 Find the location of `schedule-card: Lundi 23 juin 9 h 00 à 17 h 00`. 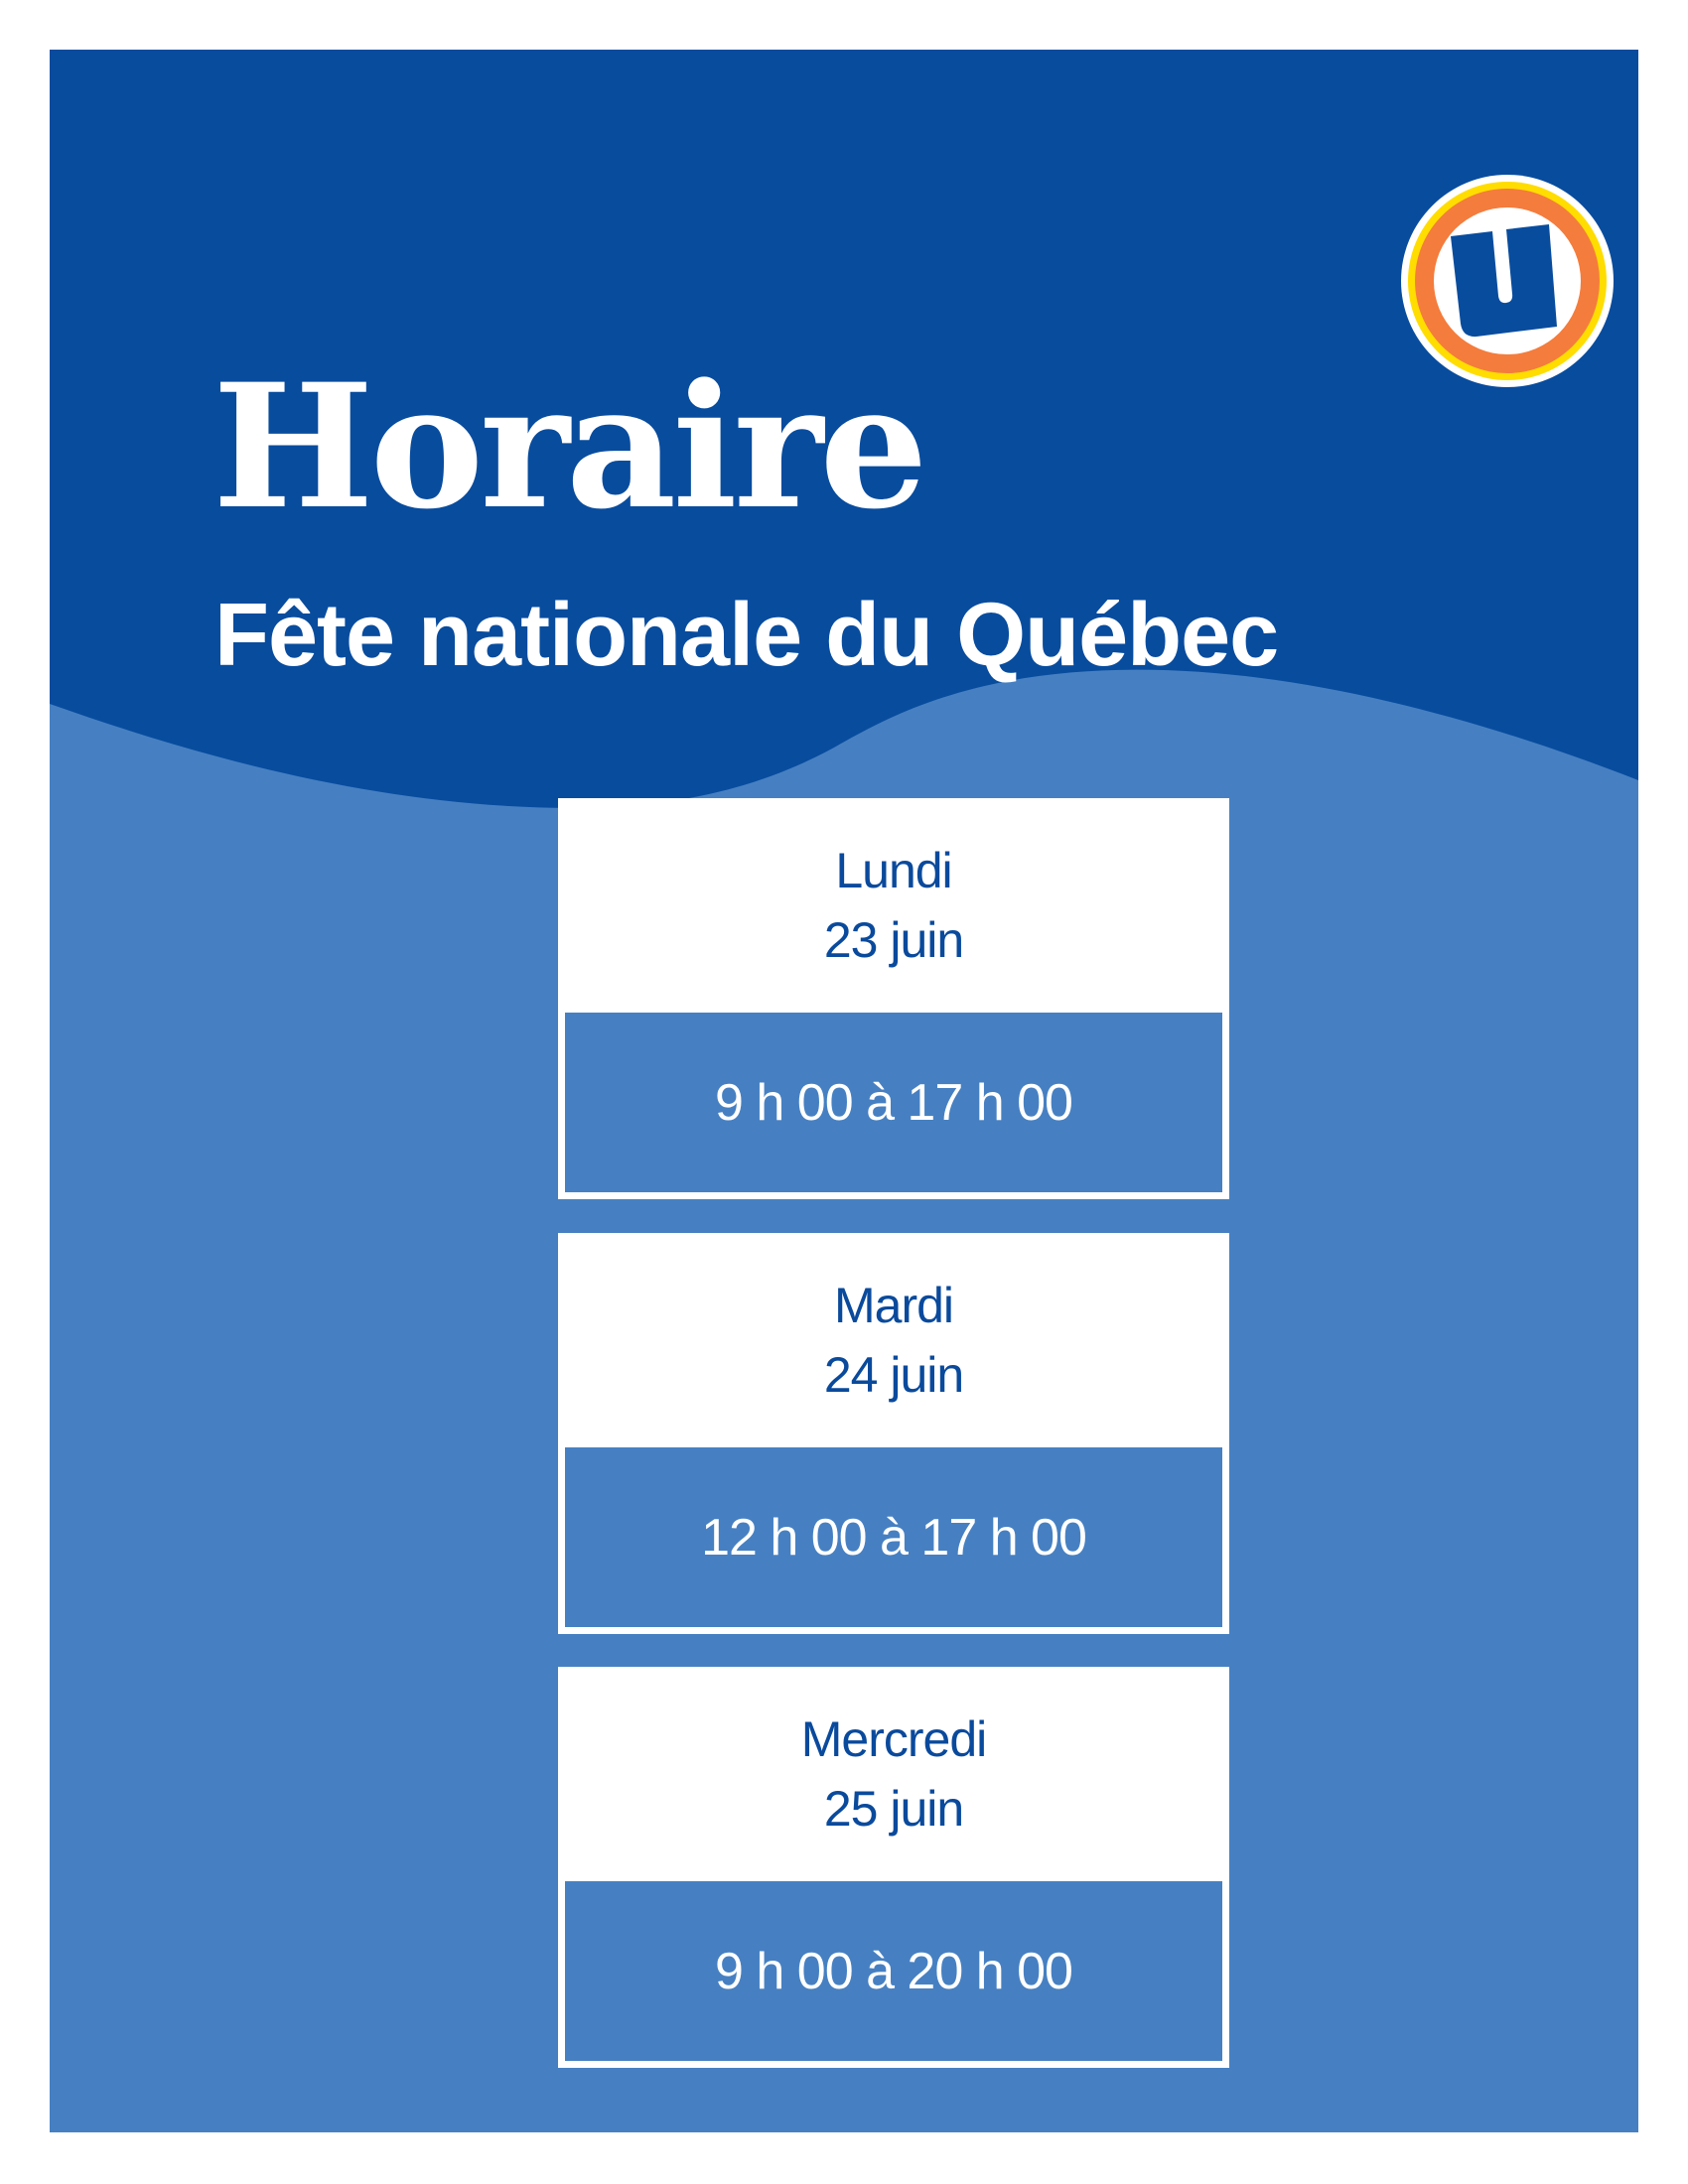

schedule-card: Lundi 23 juin 9 h 00 à 17 h 00 is located at coordinates (893, 998).